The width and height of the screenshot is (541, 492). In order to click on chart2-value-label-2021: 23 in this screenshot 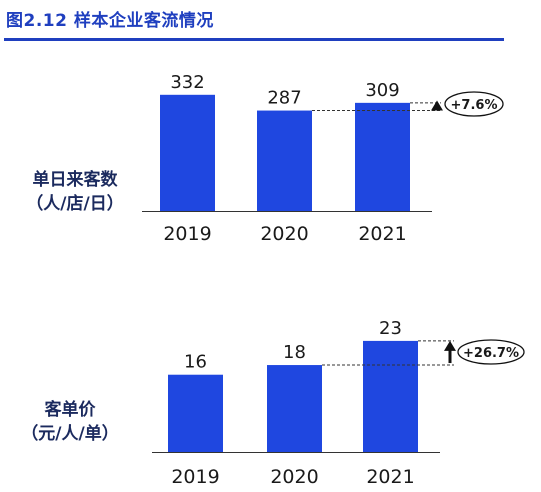, I will do `click(390, 328)`.